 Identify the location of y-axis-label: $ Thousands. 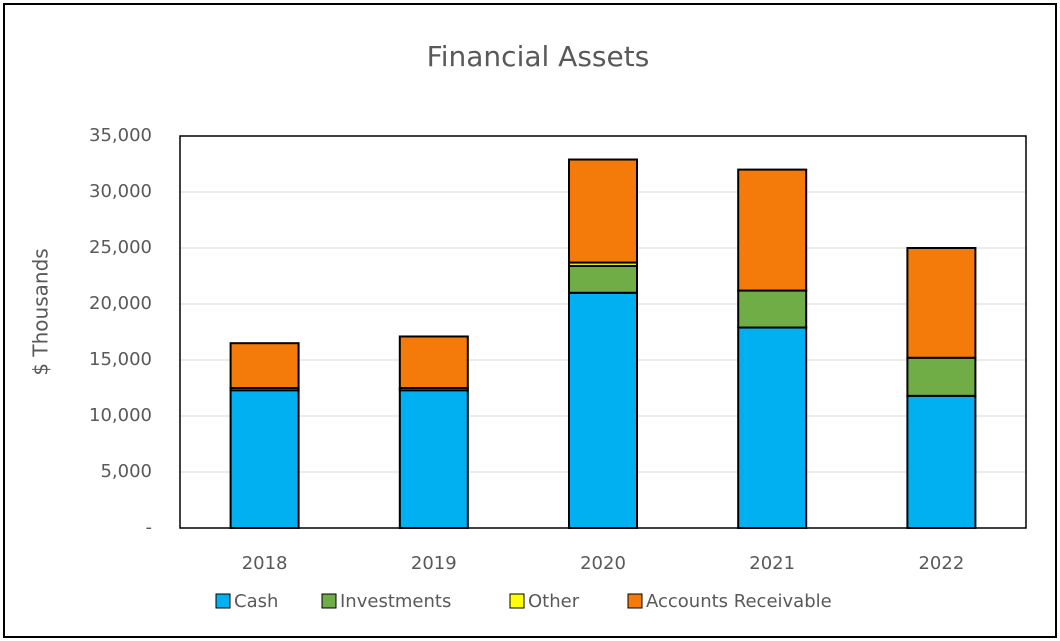
(41, 311).